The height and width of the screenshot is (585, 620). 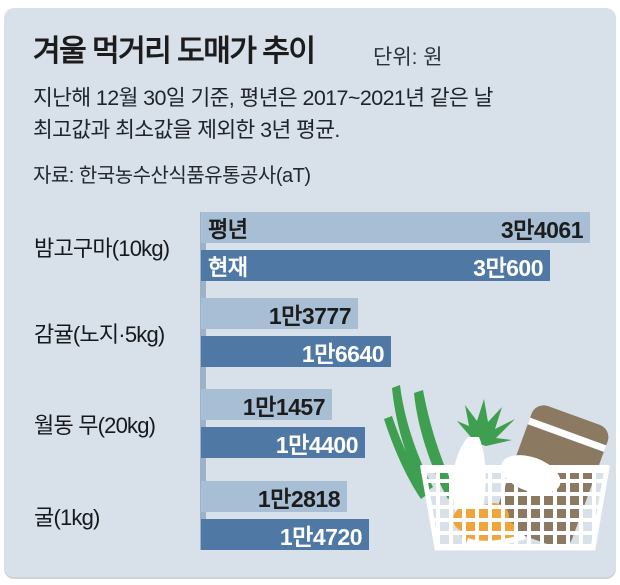 What do you see at coordinates (375, 265) in the screenshot?
I see `bar-current-0: 현재 3만600` at bounding box center [375, 265].